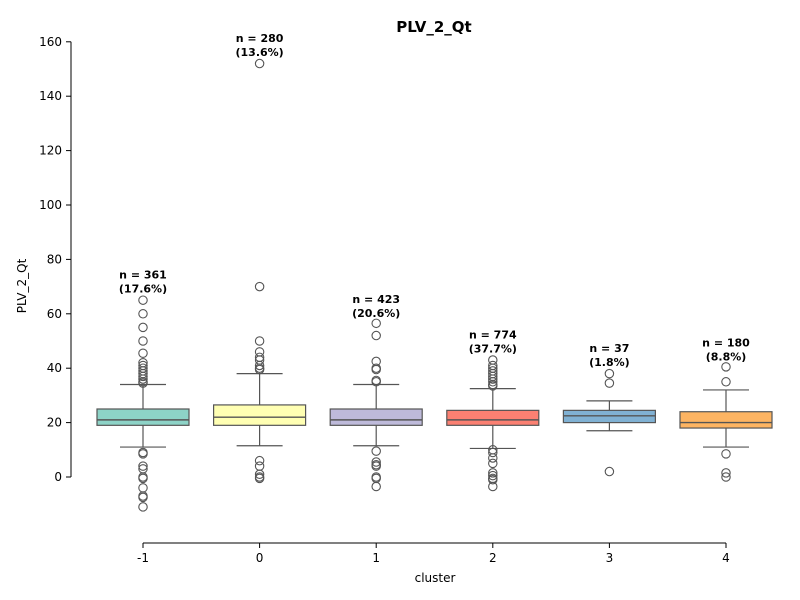  I want to click on x-tick-label: 4, so click(726, 558).